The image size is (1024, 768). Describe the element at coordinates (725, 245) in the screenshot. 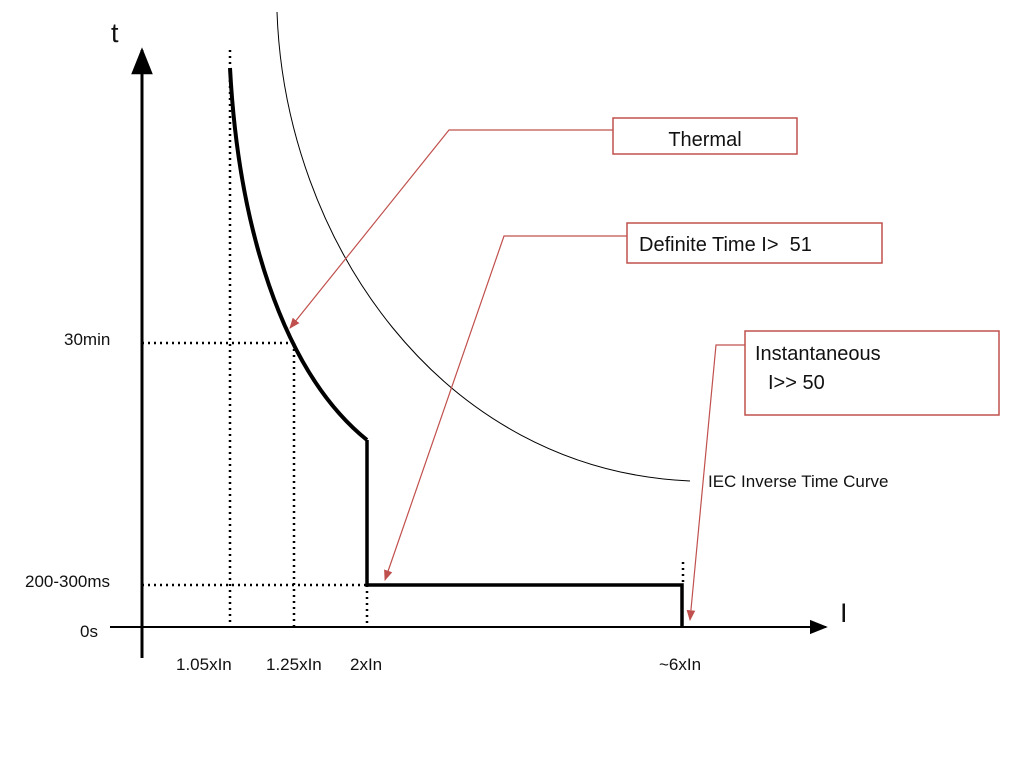

I see `definite-time-callout-text: Definite Time I> 51` at that location.